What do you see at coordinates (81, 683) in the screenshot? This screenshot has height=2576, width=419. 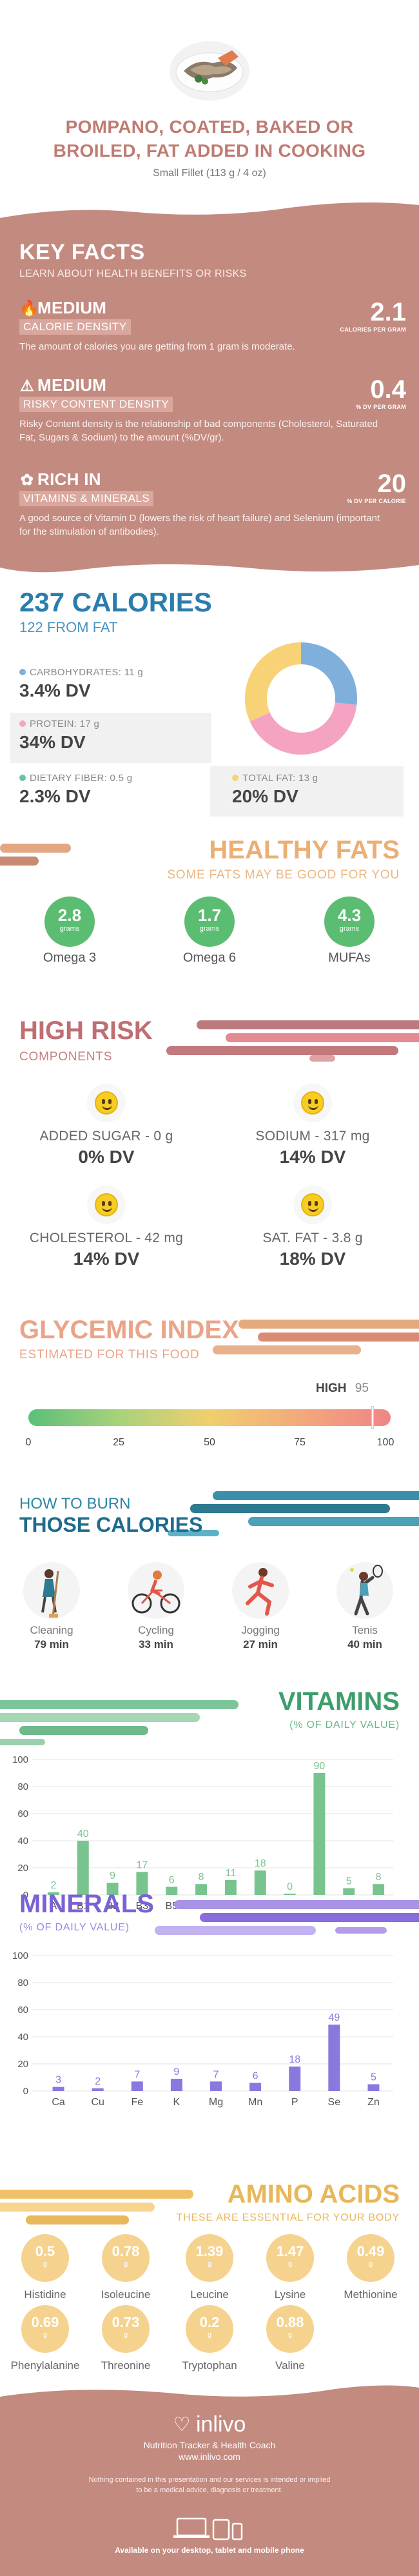 I see `nutrient-carbohydrates: CARBOHYDRATES: 11 g 3.4% DV` at bounding box center [81, 683].